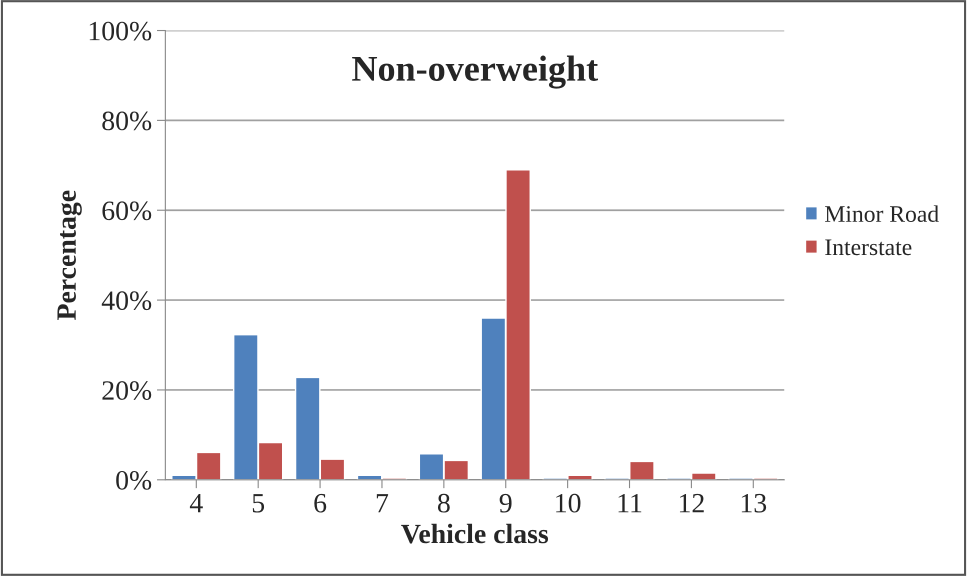 This screenshot has width=967, height=576. What do you see at coordinates (630, 503) in the screenshot?
I see `x-tick-label: 11` at bounding box center [630, 503].